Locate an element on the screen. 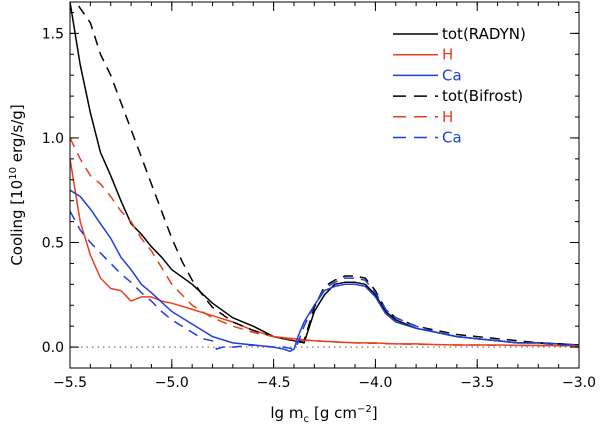 The height and width of the screenshot is (427, 600). x-tick-label: −5.5 is located at coordinates (70, 383).